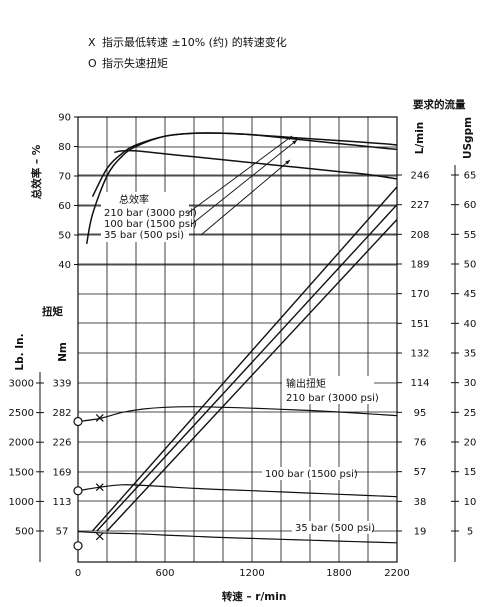 This screenshot has width=503, height=607. What do you see at coordinates (439, 104) in the screenshot?
I see `flow-axis-title: 要求的流量` at bounding box center [439, 104].